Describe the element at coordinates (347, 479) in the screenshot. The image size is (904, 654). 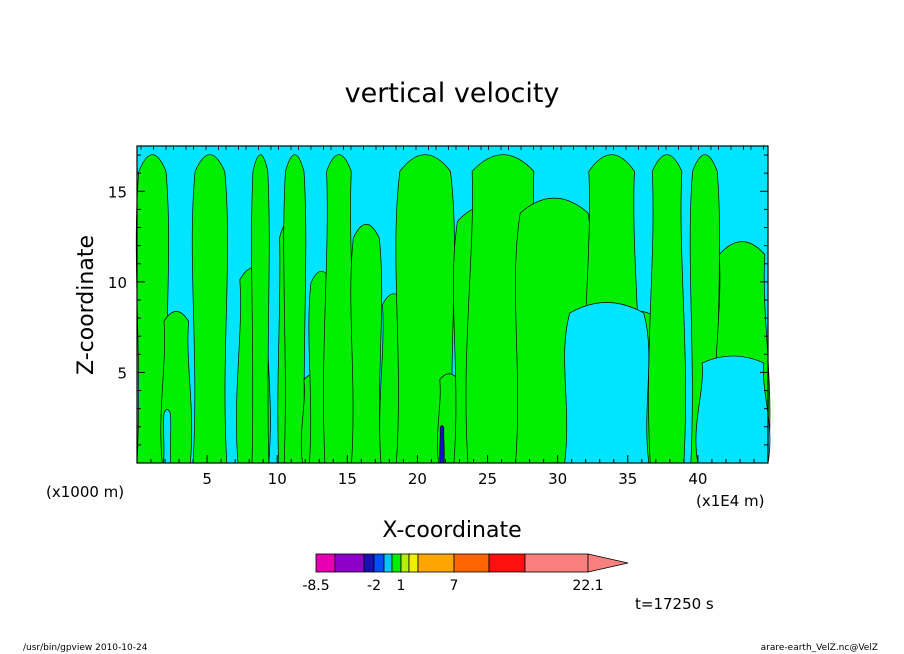
I see `x-tick-label: 15` at that location.